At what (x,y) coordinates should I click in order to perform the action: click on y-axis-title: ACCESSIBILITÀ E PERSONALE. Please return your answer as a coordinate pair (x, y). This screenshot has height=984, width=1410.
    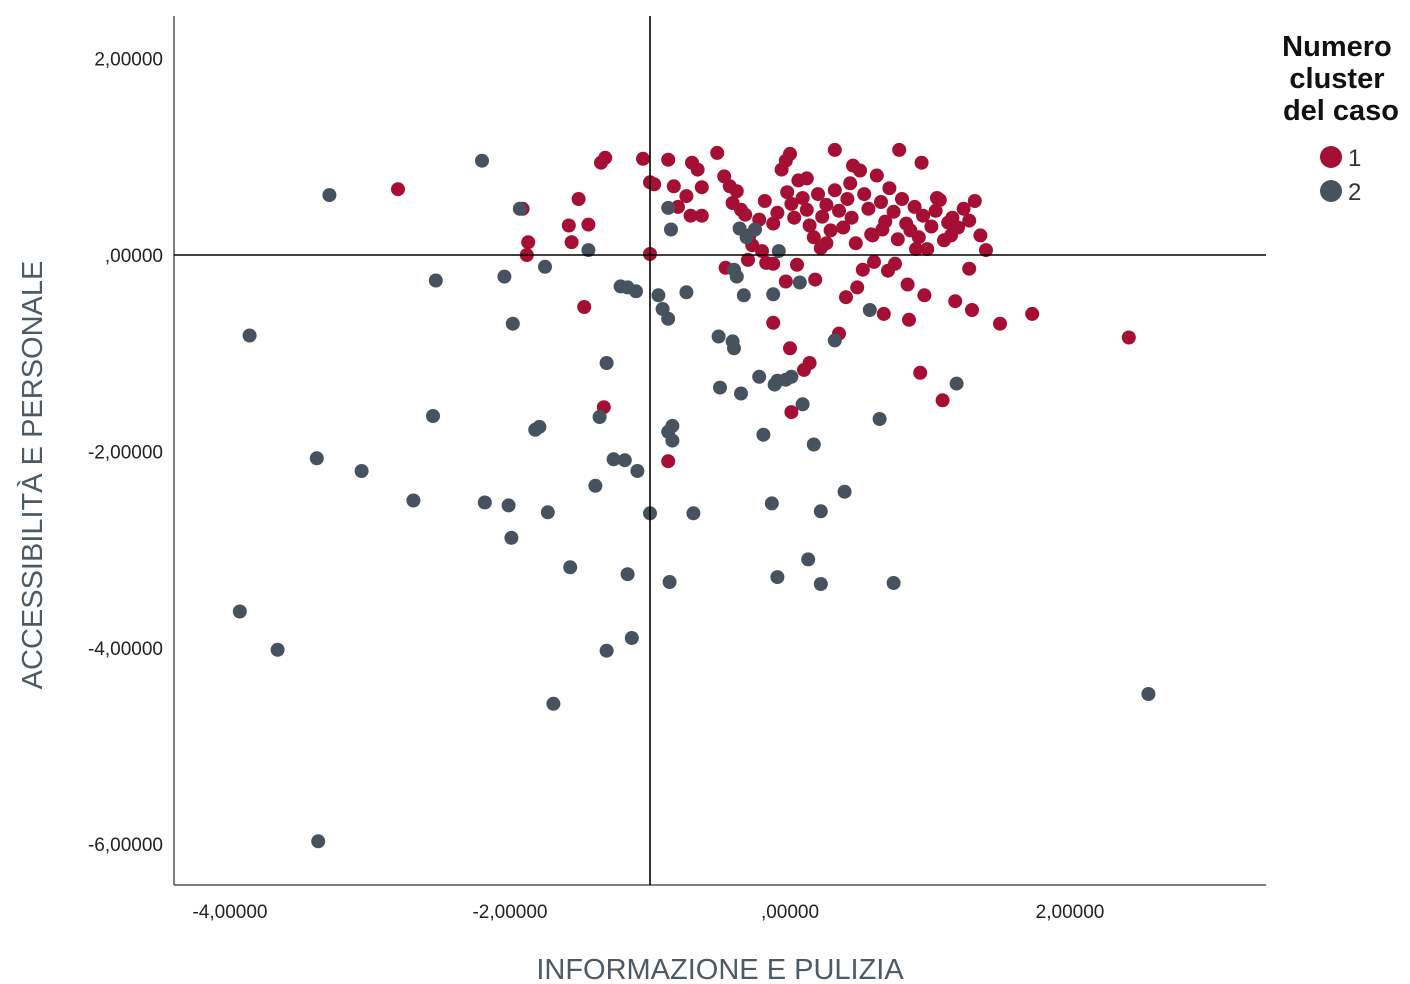
    Looking at the image, I should click on (32, 475).